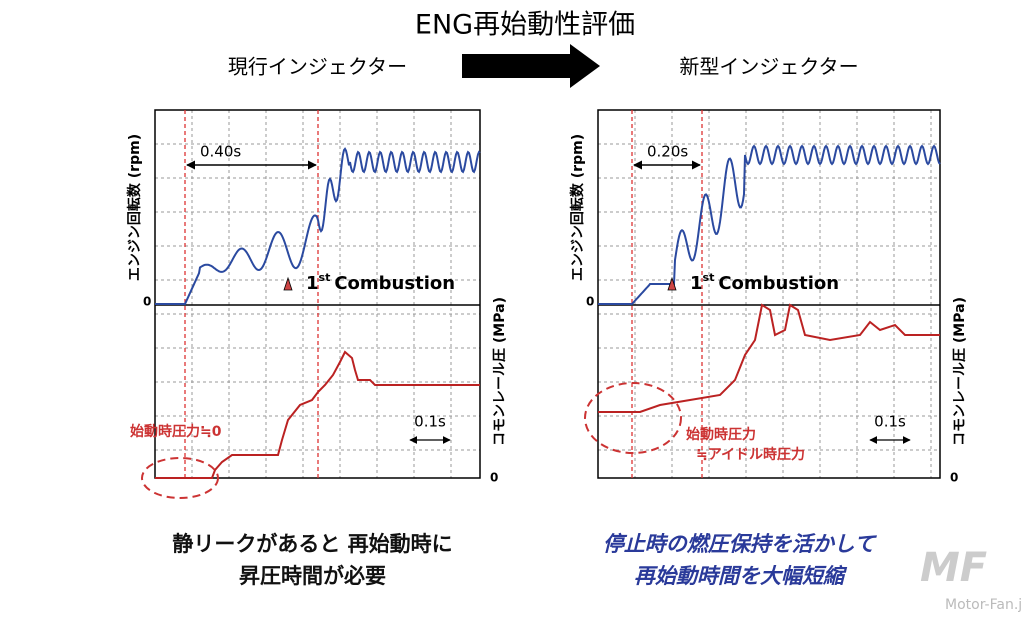 This screenshot has width=1023, height=625. Describe the element at coordinates (317, 67) in the screenshot. I see `panel-heading: 現行インジェクター` at that location.